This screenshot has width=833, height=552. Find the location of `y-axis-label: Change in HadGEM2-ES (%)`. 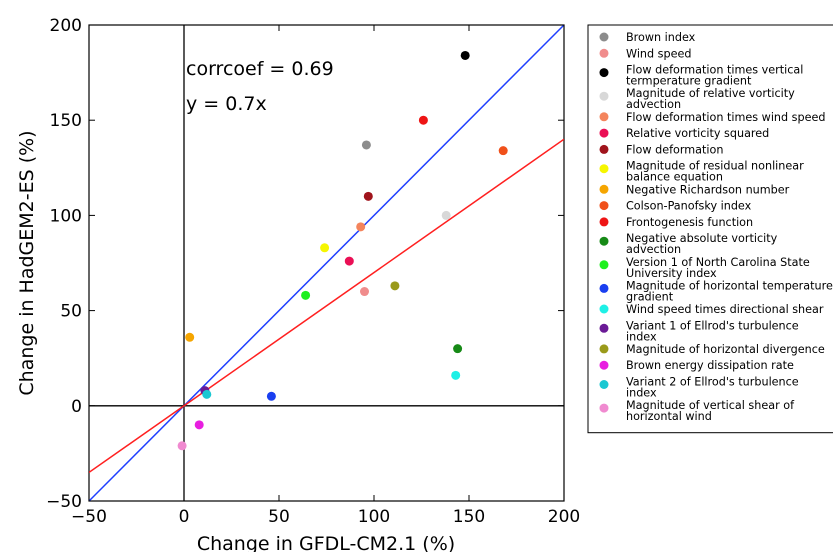

y-axis-label: Change in HadGEM2-ES (%) is located at coordinates (27, 262).